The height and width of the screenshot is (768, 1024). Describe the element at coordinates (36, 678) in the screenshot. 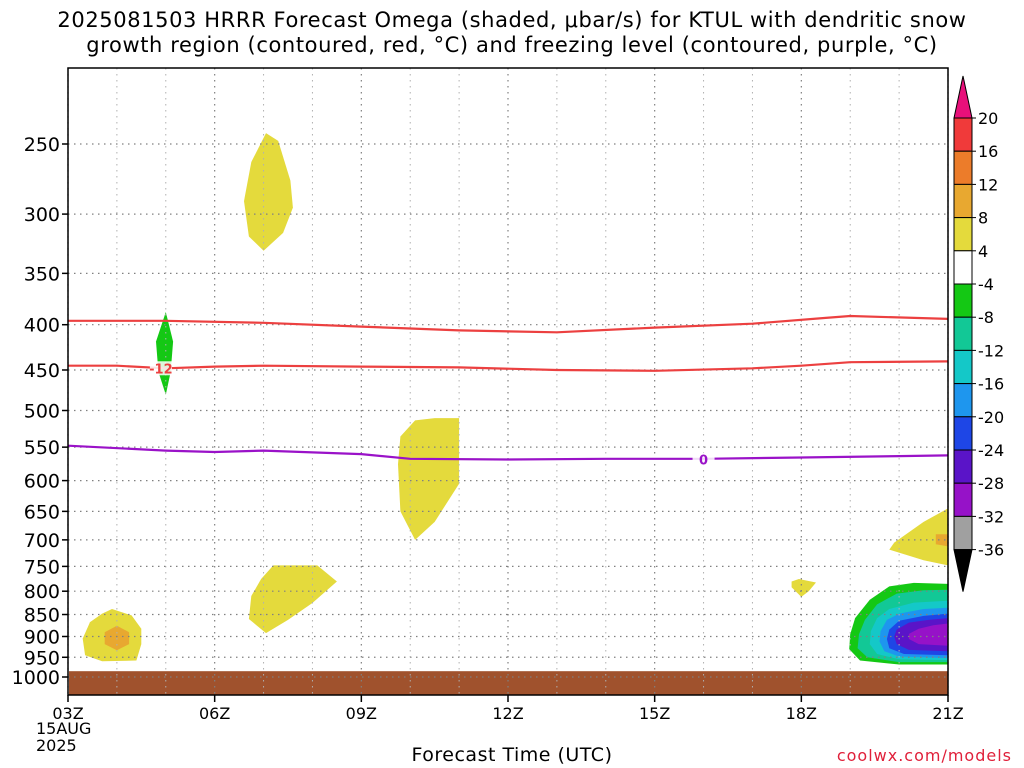

I see `y-tick-label: 1000` at that location.